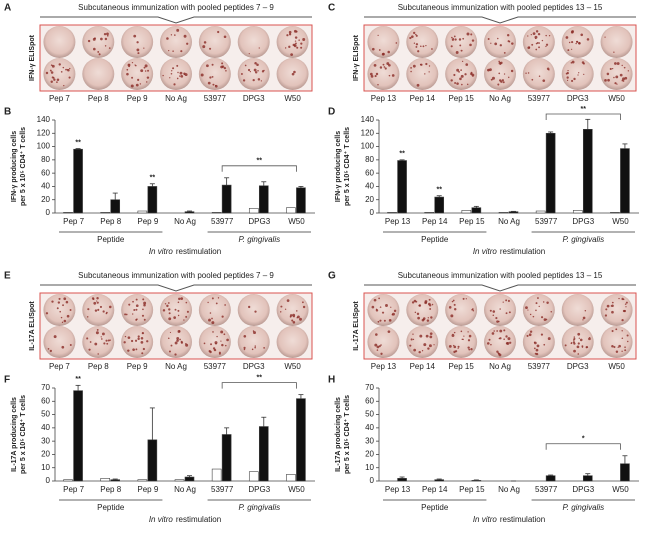  I want to click on y-tick-label: 140, so click(368, 119).